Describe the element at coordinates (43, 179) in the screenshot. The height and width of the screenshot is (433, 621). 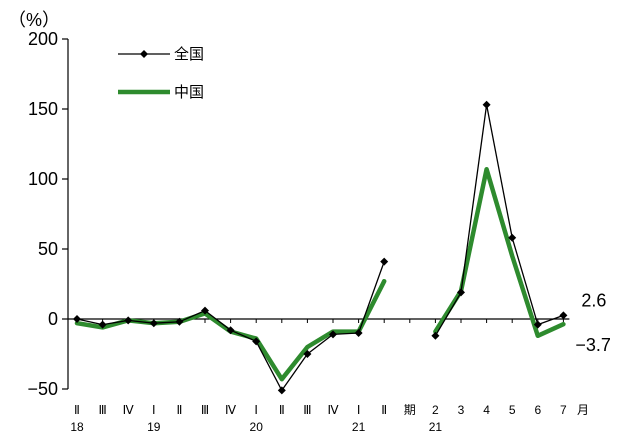
I see `y-tick-label: 100` at that location.